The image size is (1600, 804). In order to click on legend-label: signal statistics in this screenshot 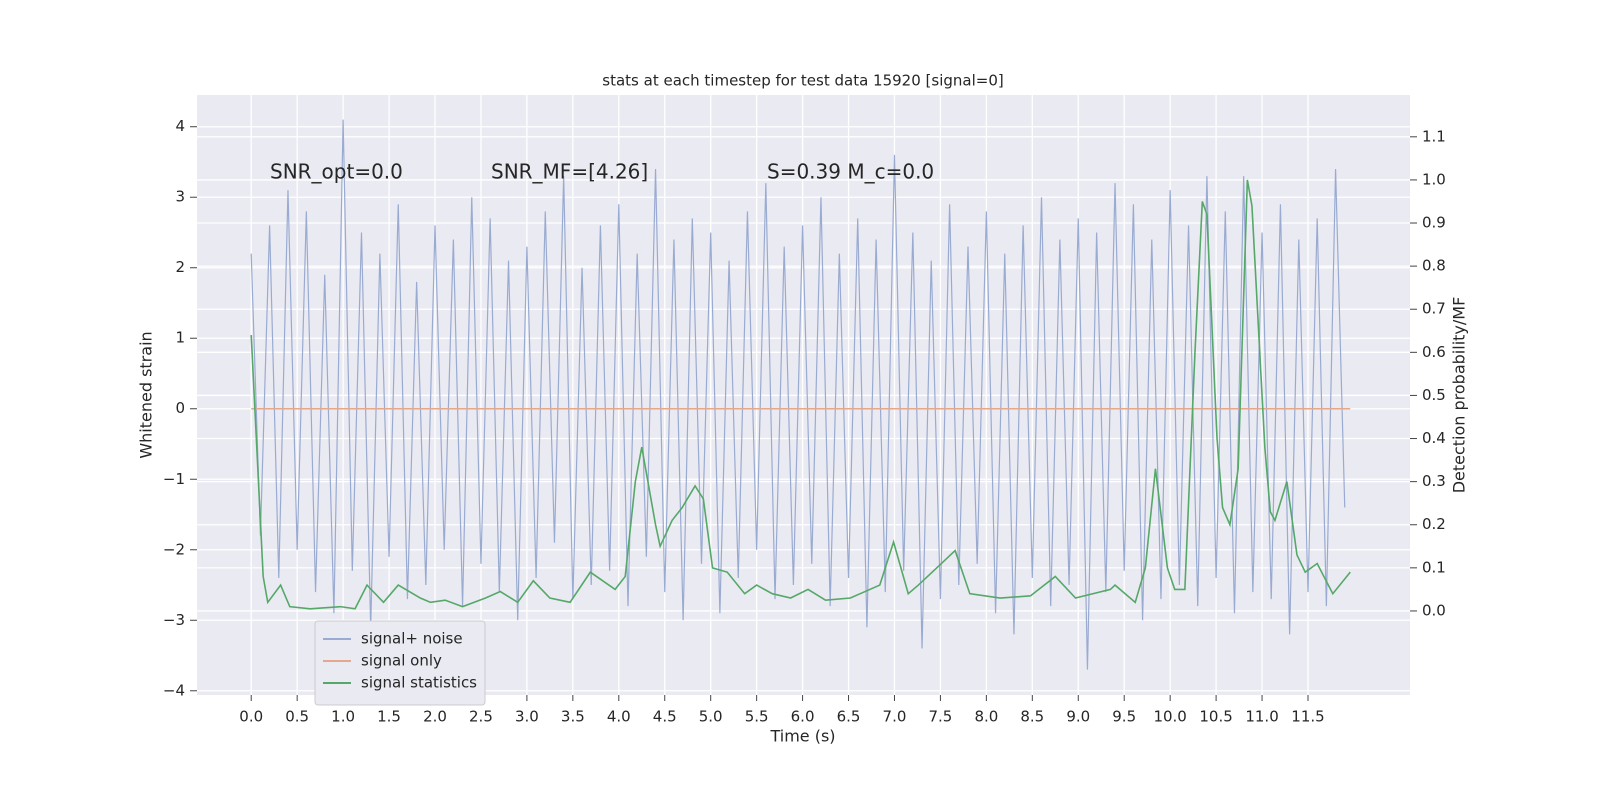, I will do `click(419, 683)`.